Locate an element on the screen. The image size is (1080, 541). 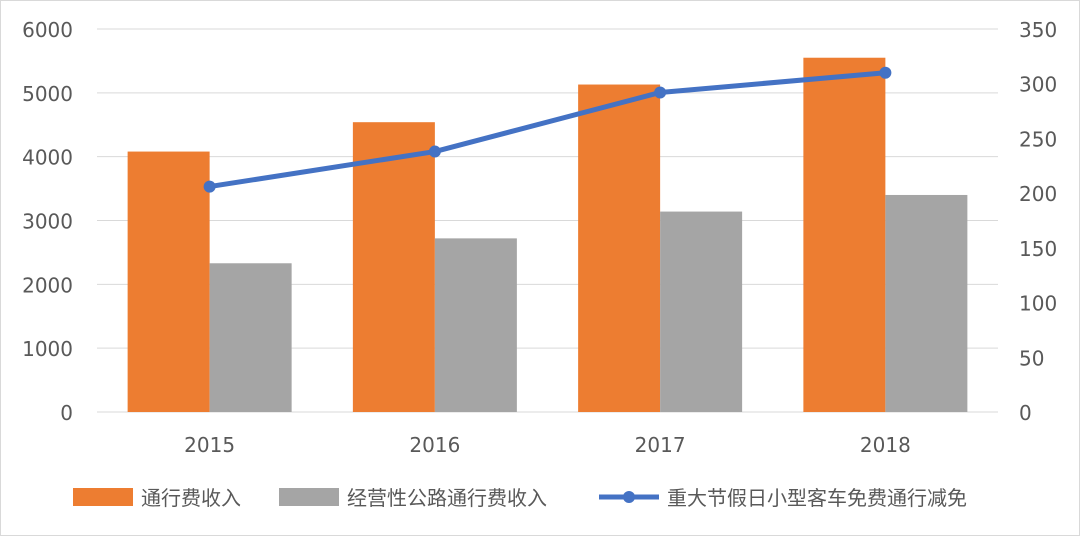
y-left-tick-label: 3000 is located at coordinates (47, 222).